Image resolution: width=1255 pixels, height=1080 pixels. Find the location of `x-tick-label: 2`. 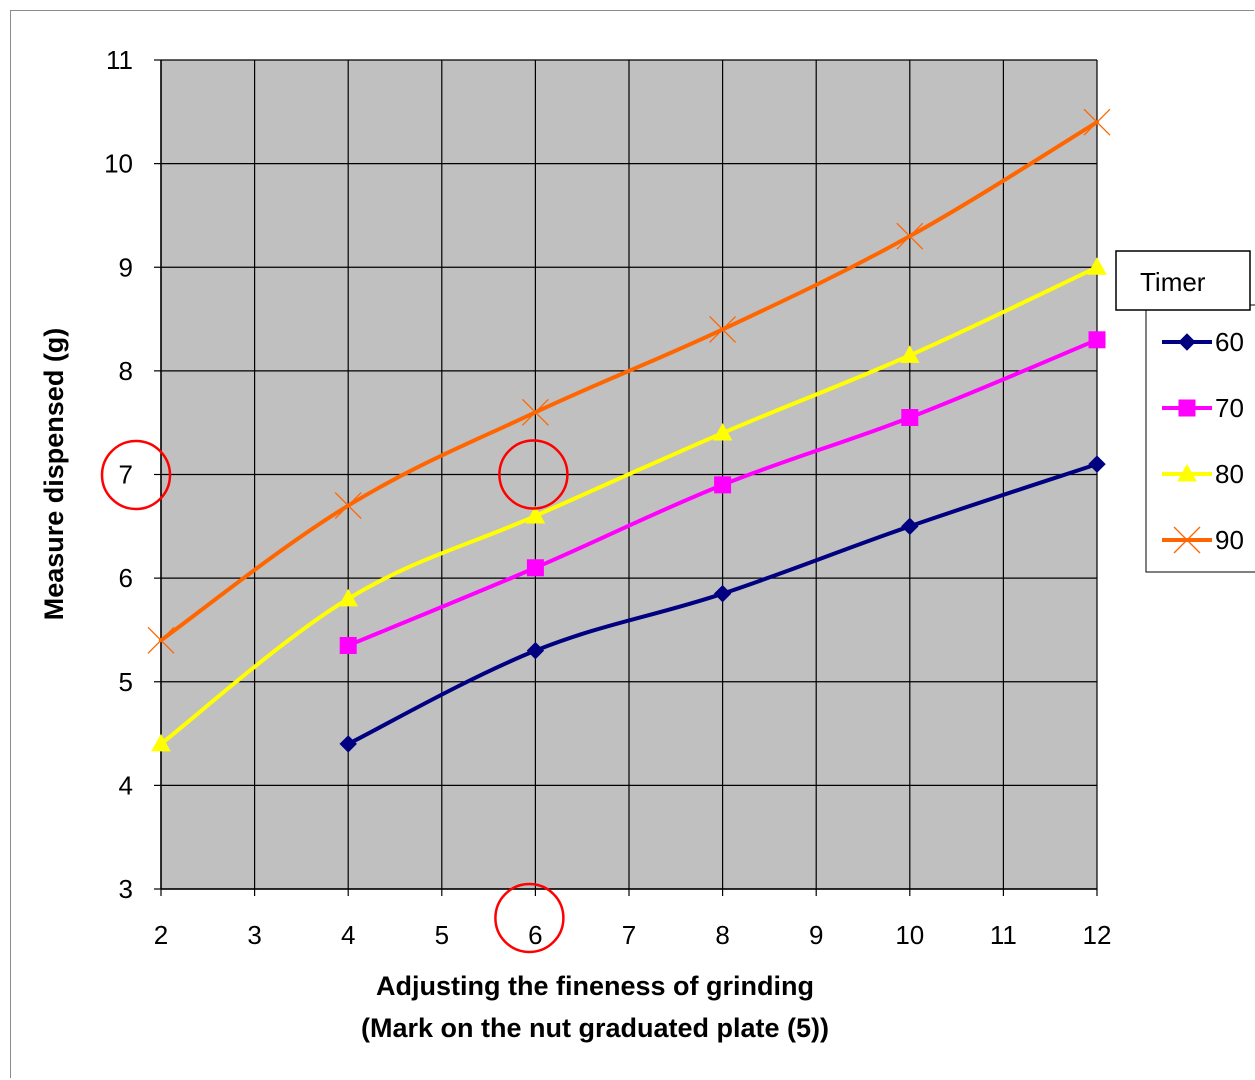

x-tick-label: 2 is located at coordinates (161, 935).